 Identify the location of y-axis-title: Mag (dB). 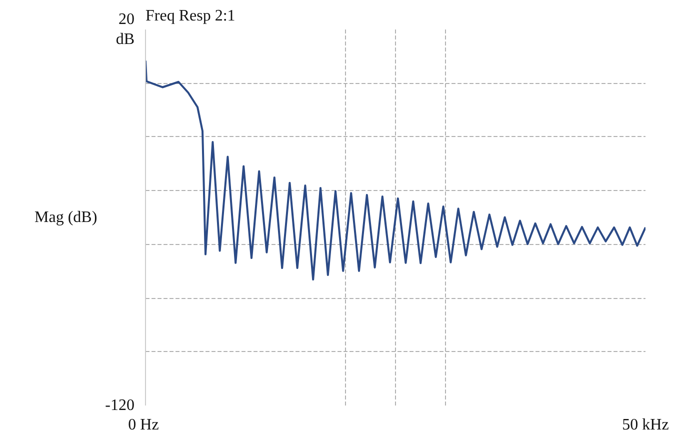
(66, 217).